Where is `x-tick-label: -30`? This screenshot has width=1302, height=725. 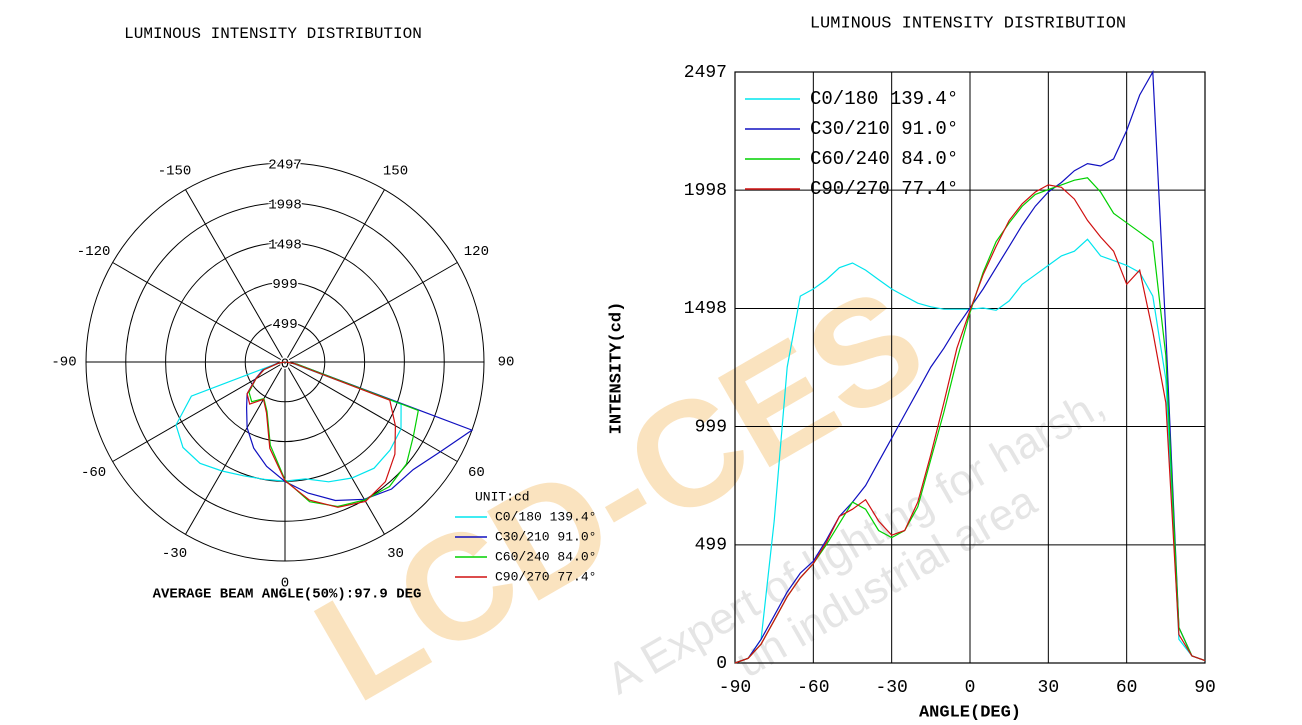
x-tick-label: -30 is located at coordinates (891, 688).